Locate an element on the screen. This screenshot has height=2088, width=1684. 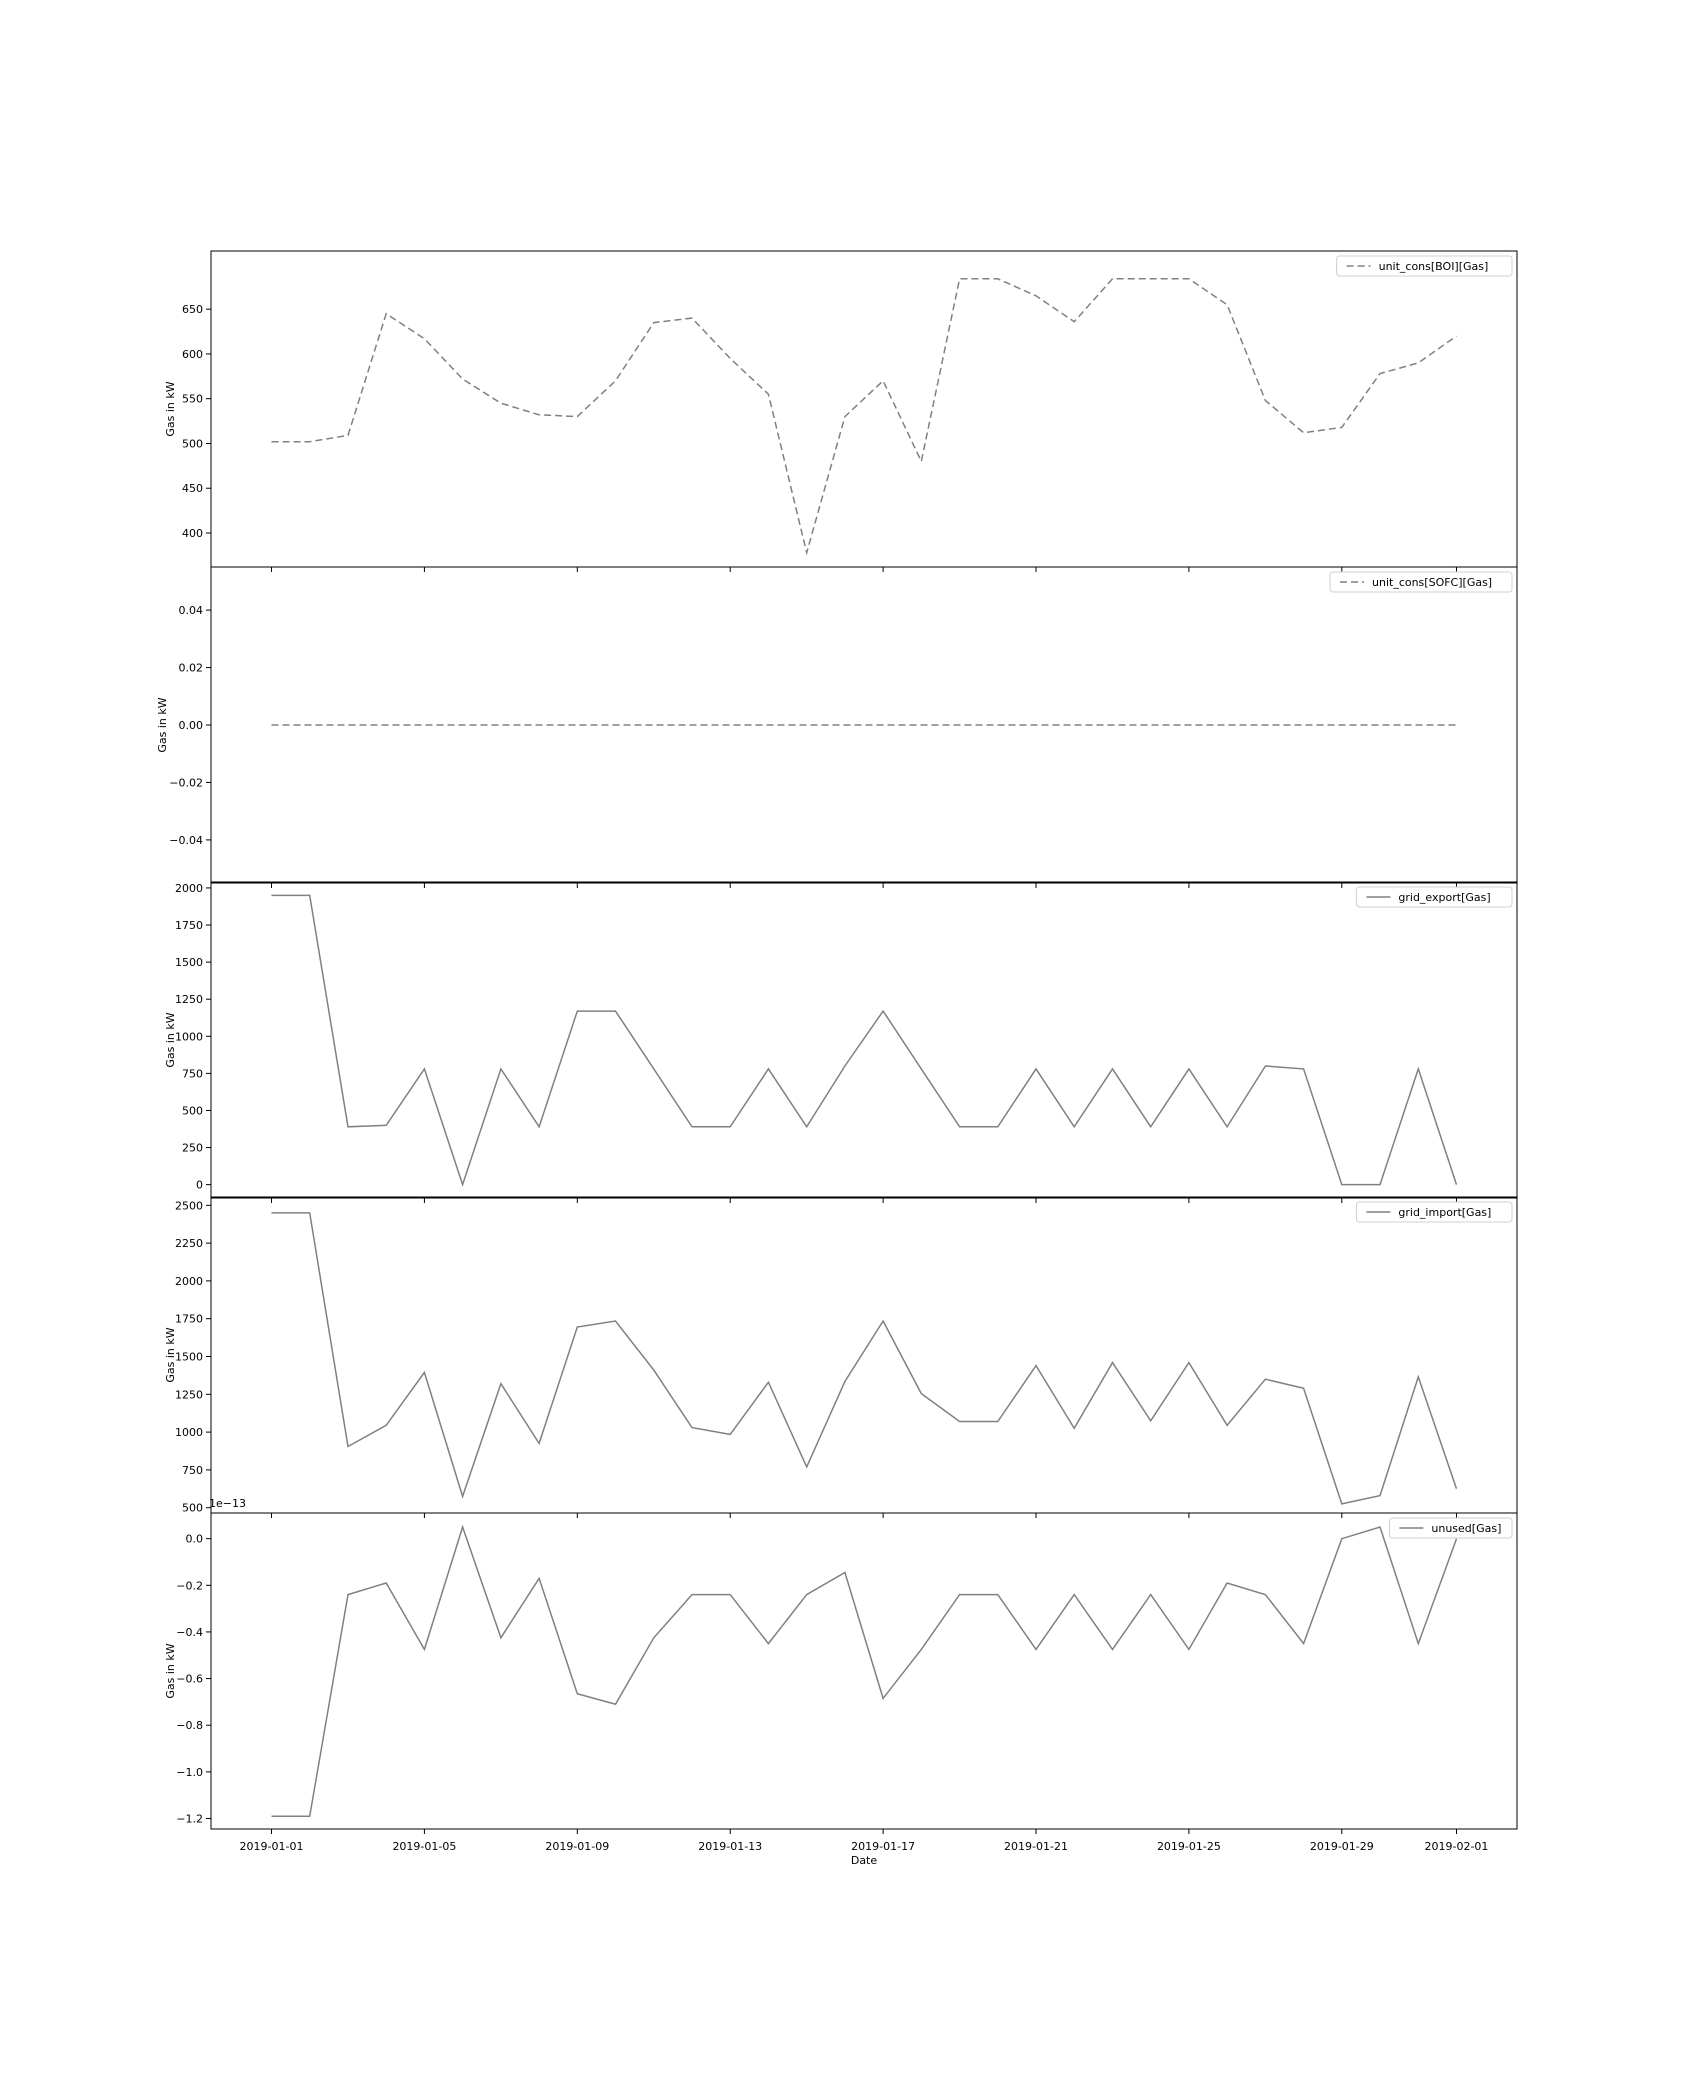
x-tick-label: 2019-02-01 is located at coordinates (1457, 1846).